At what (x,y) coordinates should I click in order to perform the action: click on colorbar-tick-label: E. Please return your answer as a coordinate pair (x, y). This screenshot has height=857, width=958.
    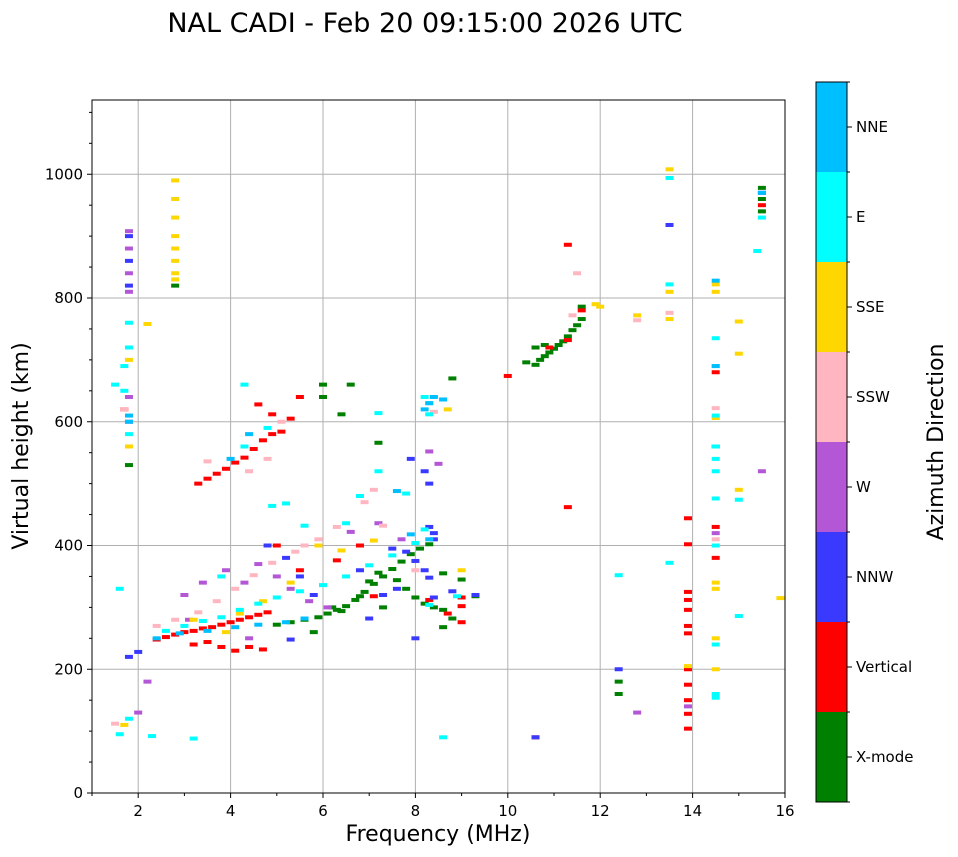
    Looking at the image, I should click on (860, 217).